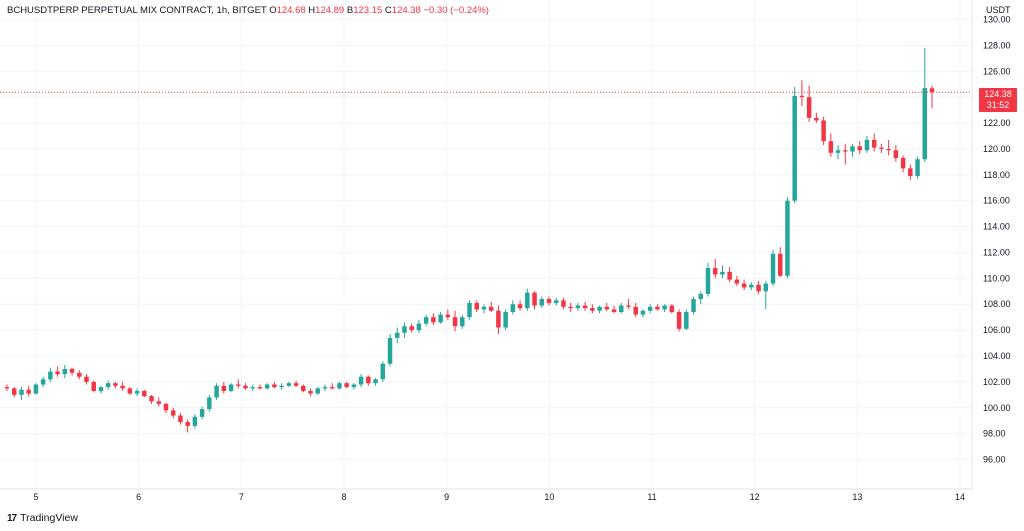 This screenshot has width=1024, height=531. I want to click on low-label: B, so click(350, 10).